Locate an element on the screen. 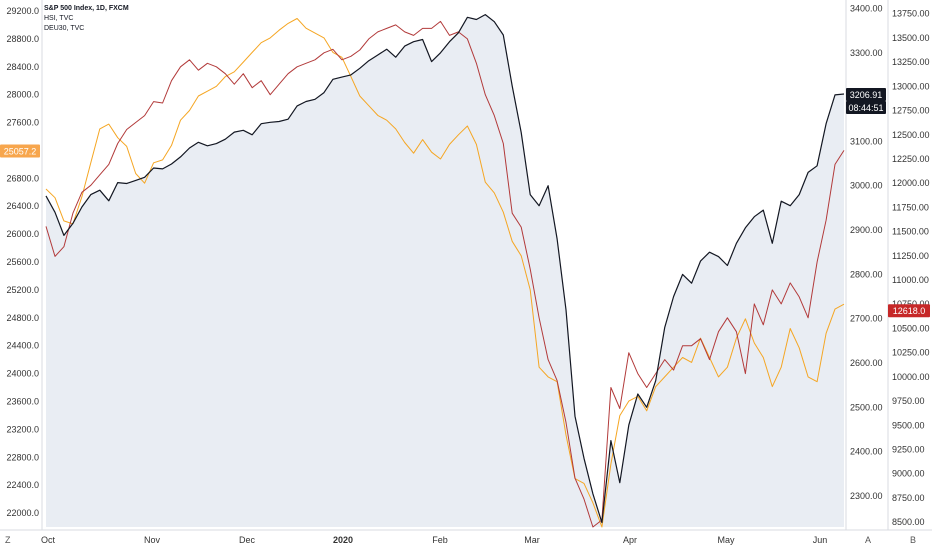 Image resolution: width=932 pixels, height=555 pixels. time-axis-tick-label: Jun is located at coordinates (820, 540).